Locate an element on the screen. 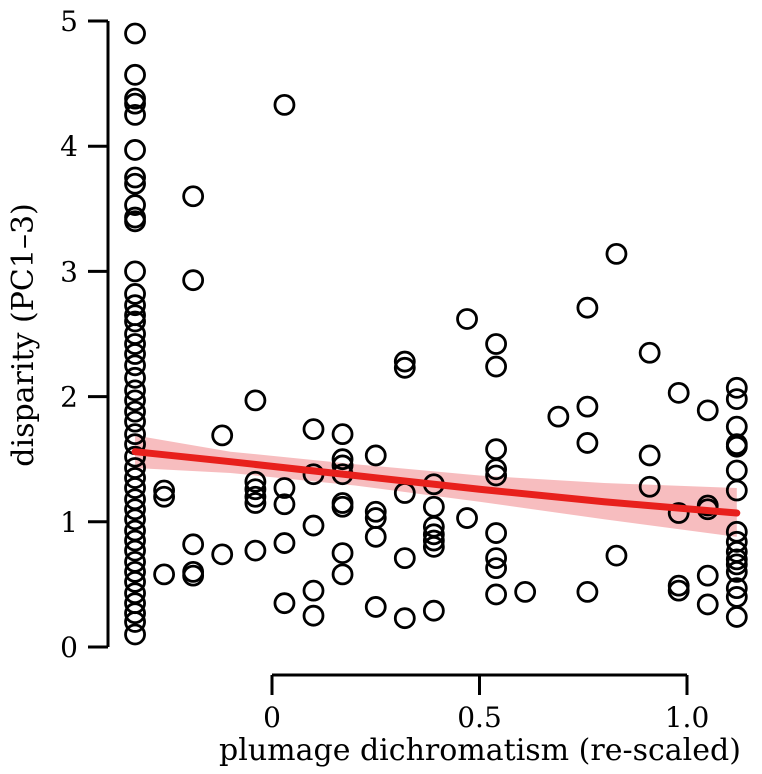 The width and height of the screenshot is (762, 774). y-tick-label: 0 is located at coordinates (69, 647).